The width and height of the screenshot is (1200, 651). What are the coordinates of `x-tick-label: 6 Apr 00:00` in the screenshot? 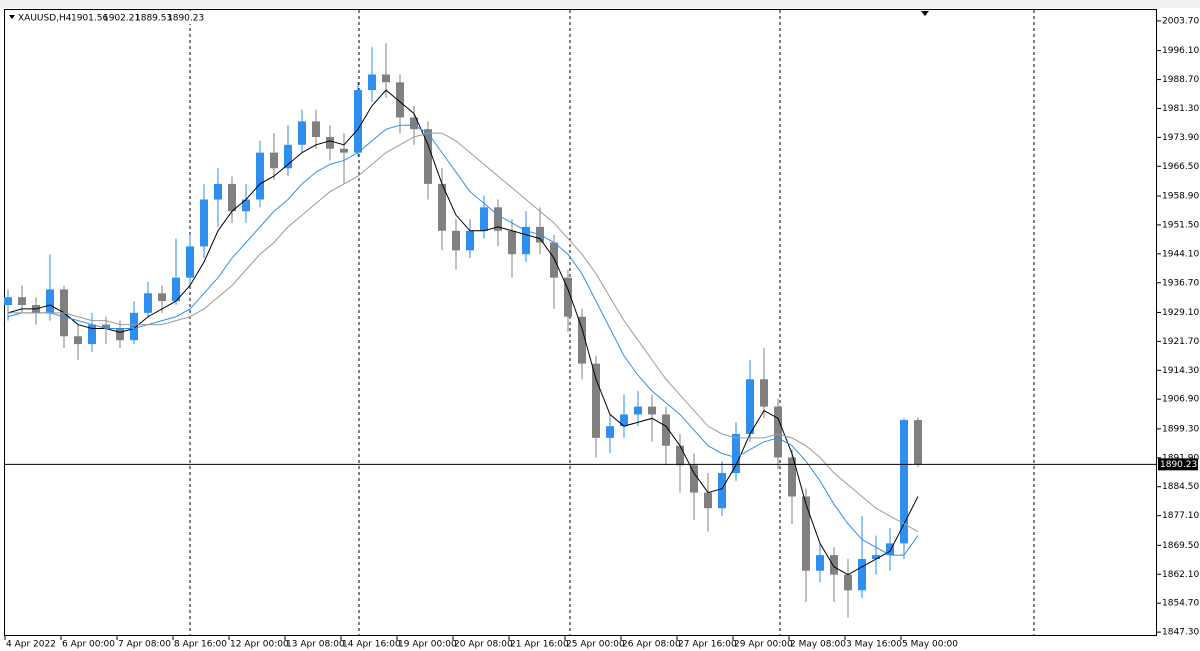 It's located at (88, 645).